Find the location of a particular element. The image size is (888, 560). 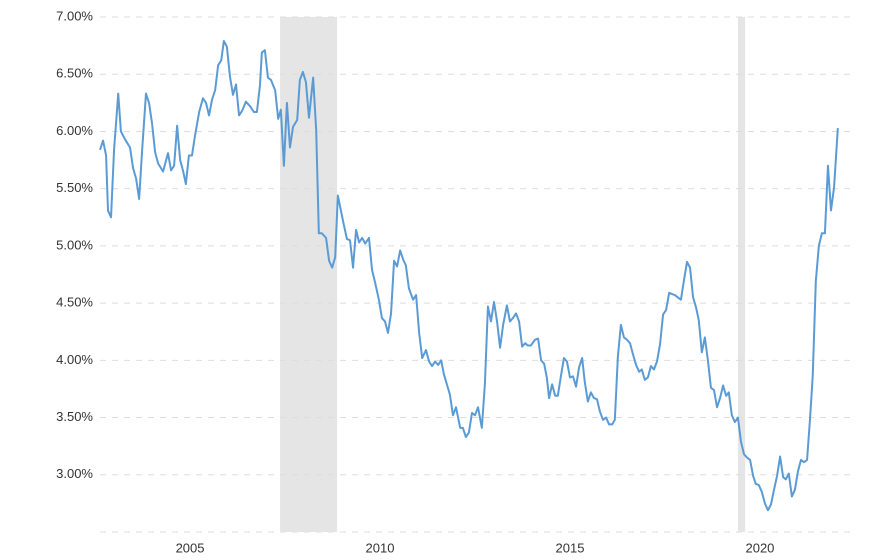

y-tick-label: 5.00% is located at coordinates (74, 244).